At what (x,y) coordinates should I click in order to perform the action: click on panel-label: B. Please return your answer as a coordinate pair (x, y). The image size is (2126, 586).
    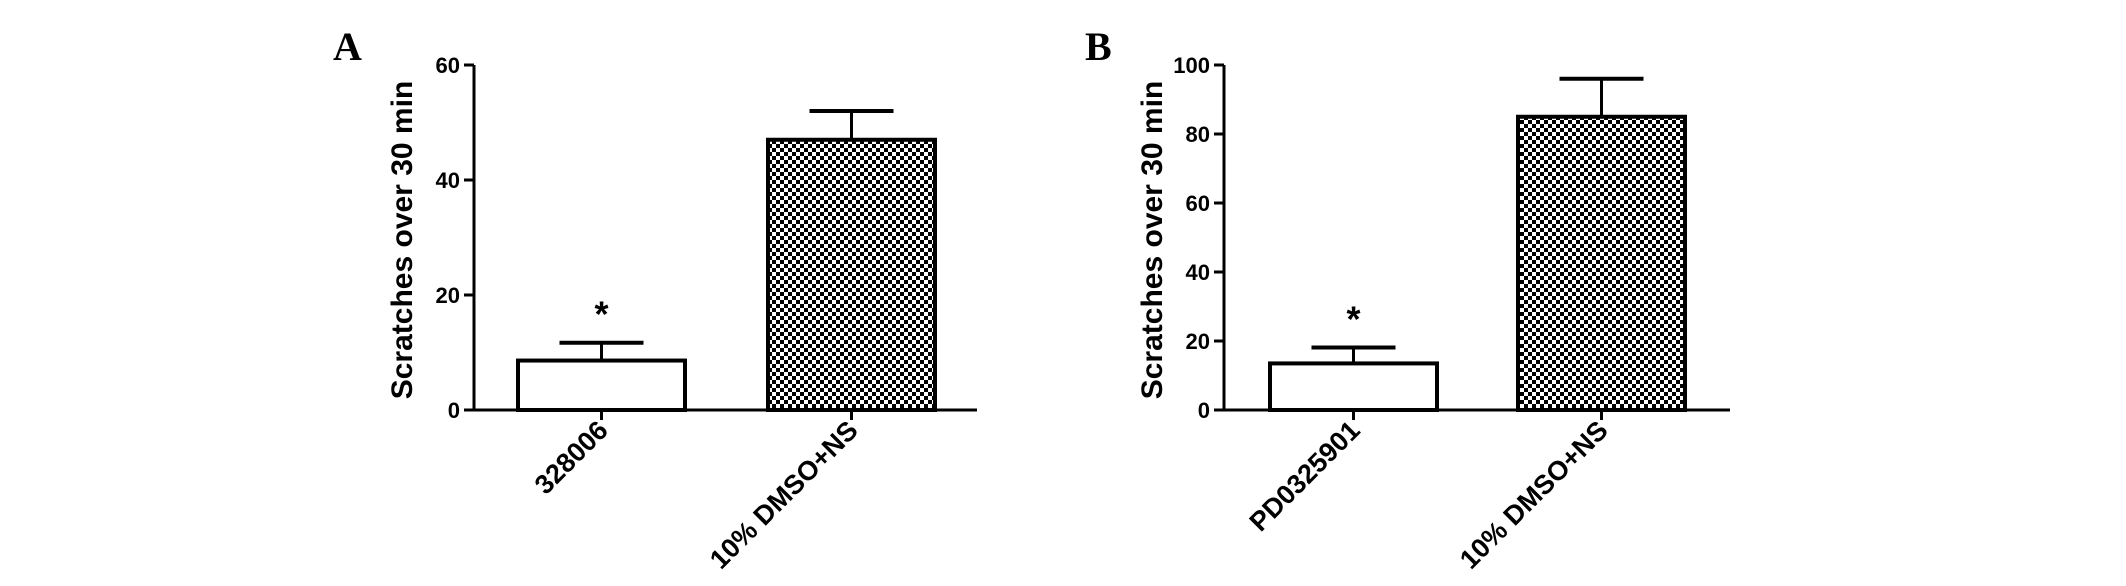
    Looking at the image, I should click on (1098, 46).